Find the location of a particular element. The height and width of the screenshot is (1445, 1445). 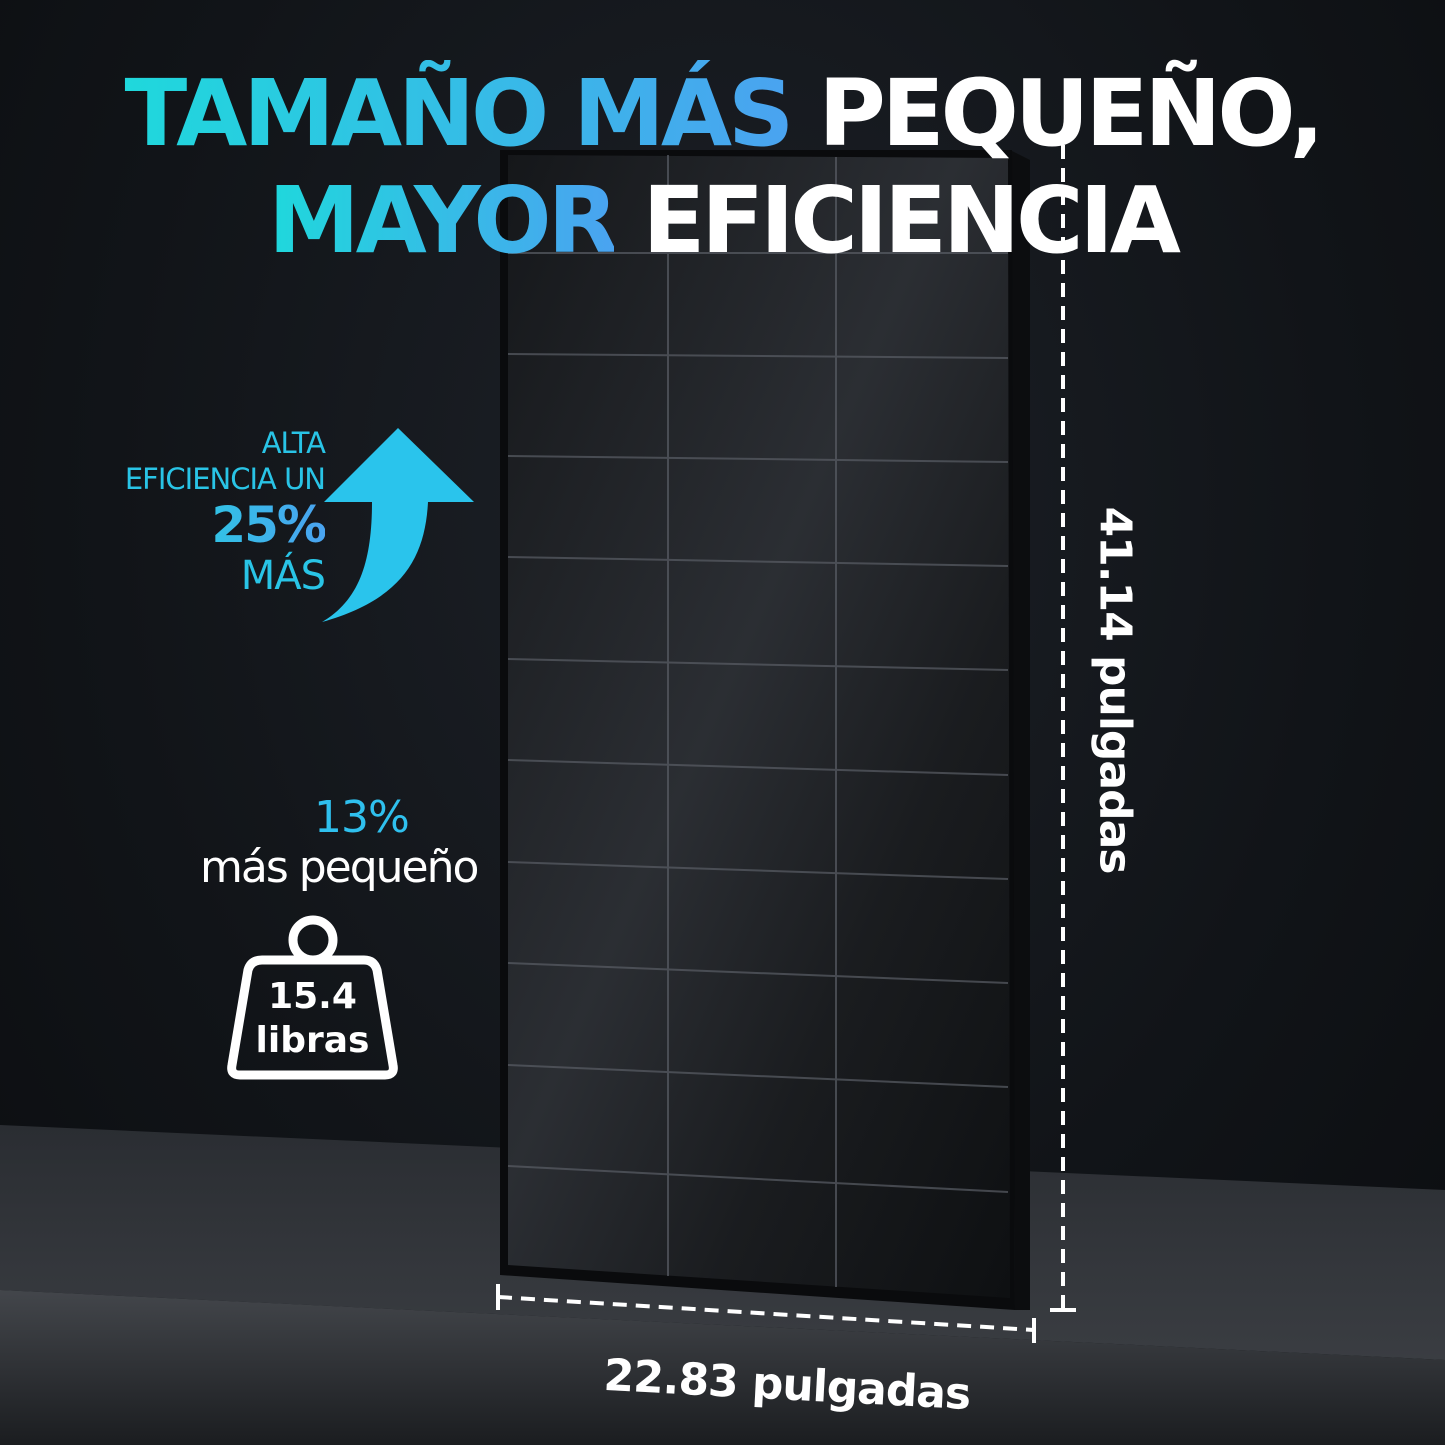

weight-icon is located at coordinates (312, 997).